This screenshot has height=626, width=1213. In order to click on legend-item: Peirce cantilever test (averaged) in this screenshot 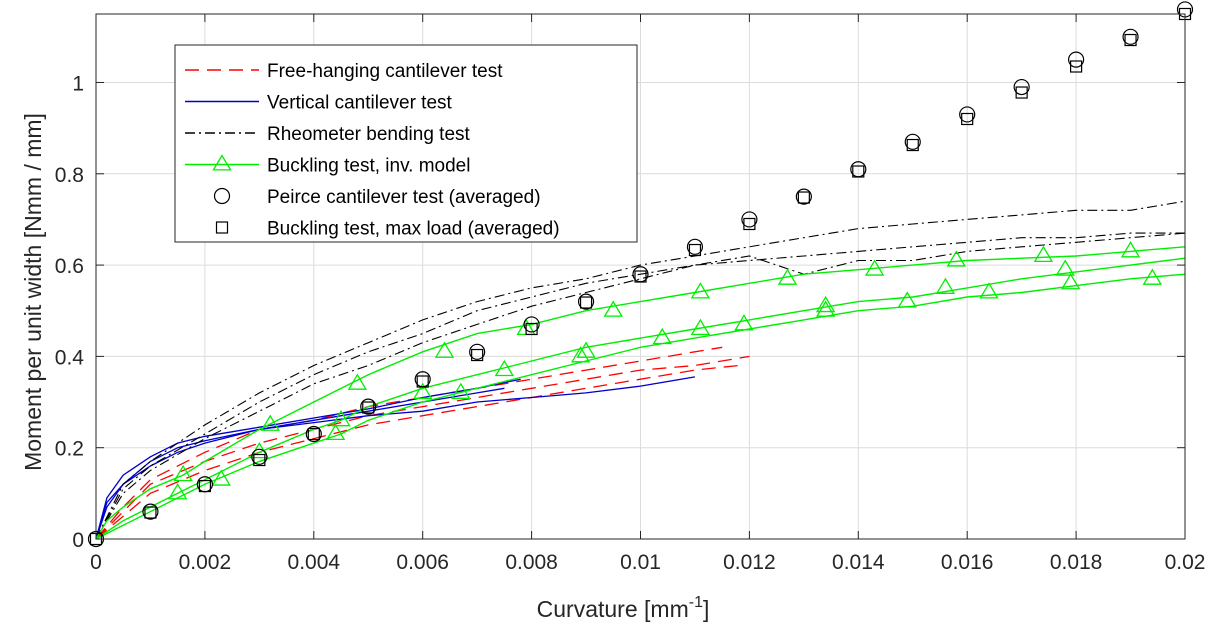, I will do `click(377, 197)`.